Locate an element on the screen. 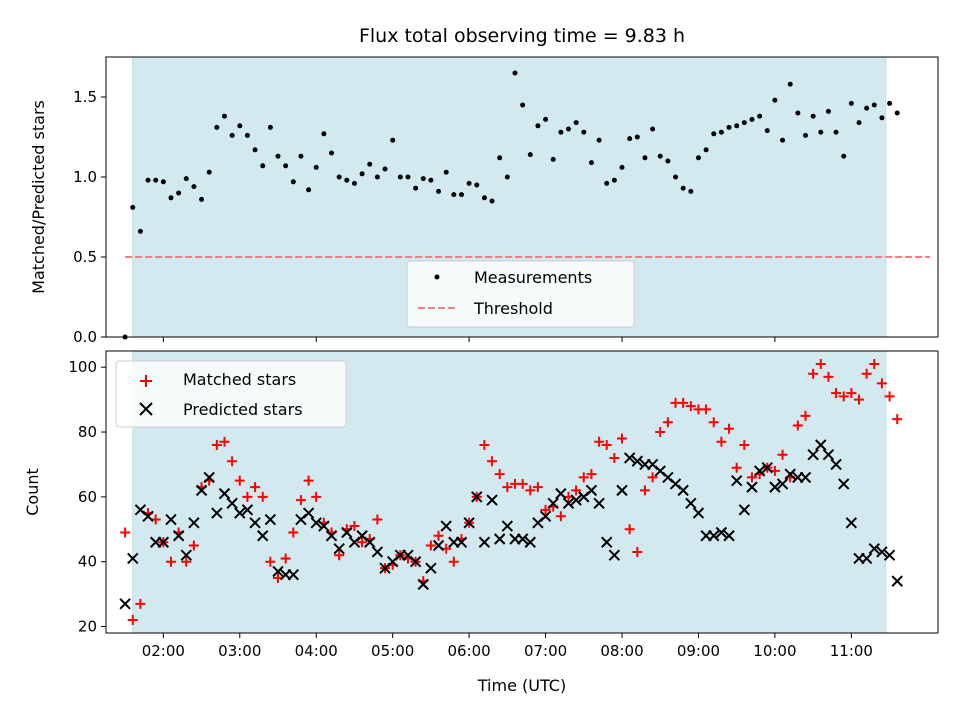 The height and width of the screenshot is (720, 960). x-tick-label: 05:00 is located at coordinates (392, 651).